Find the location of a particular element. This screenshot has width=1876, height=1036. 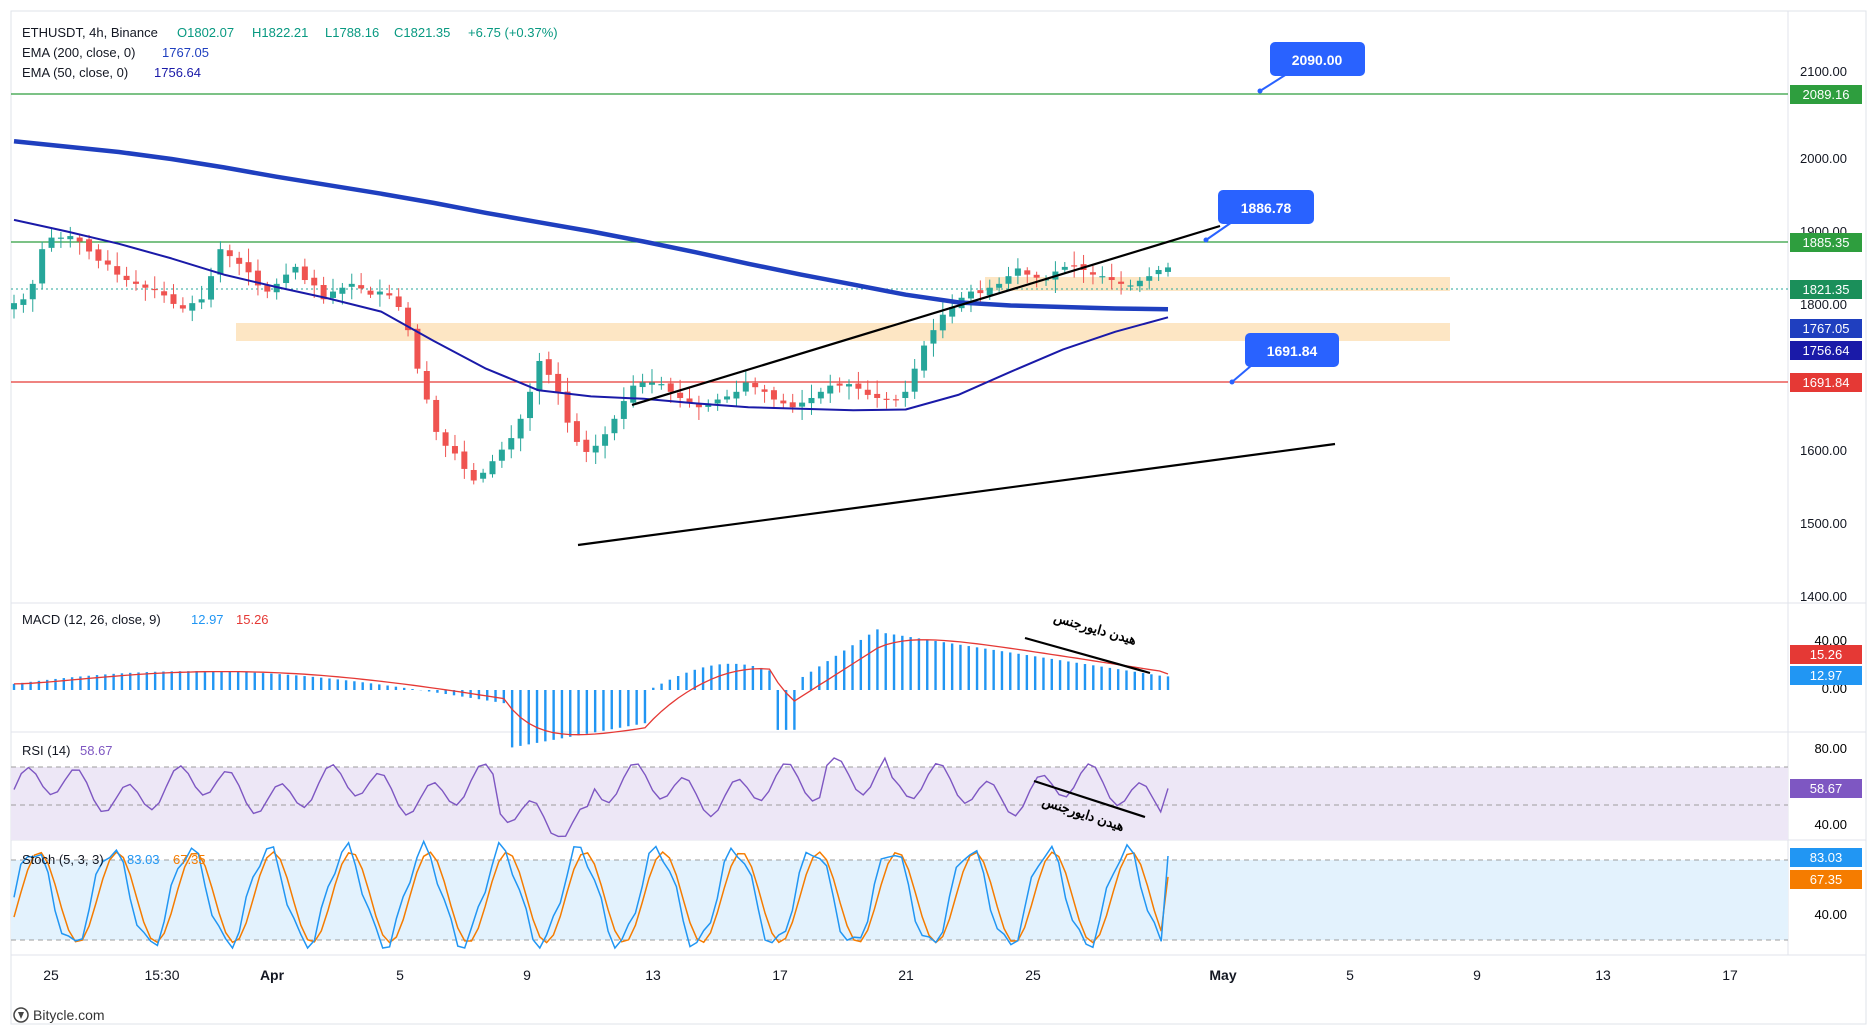

ema200-legend-value: 1767.05 is located at coordinates (185, 52).